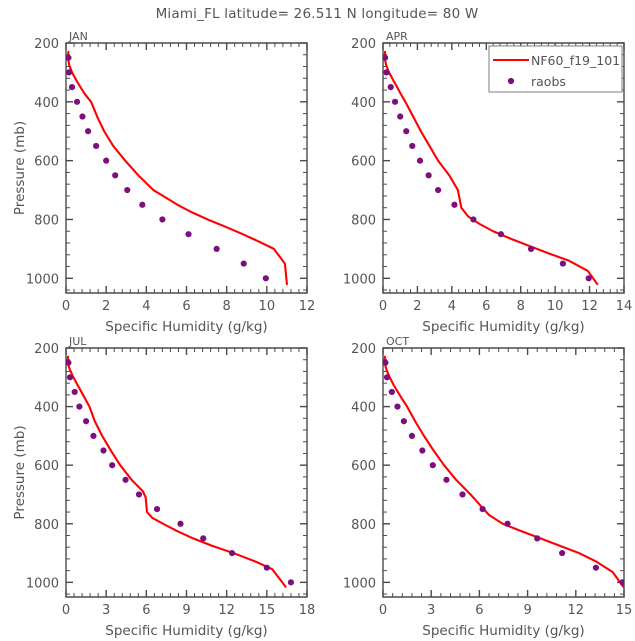  I want to click on panel-data-jul, so click(180, 471).